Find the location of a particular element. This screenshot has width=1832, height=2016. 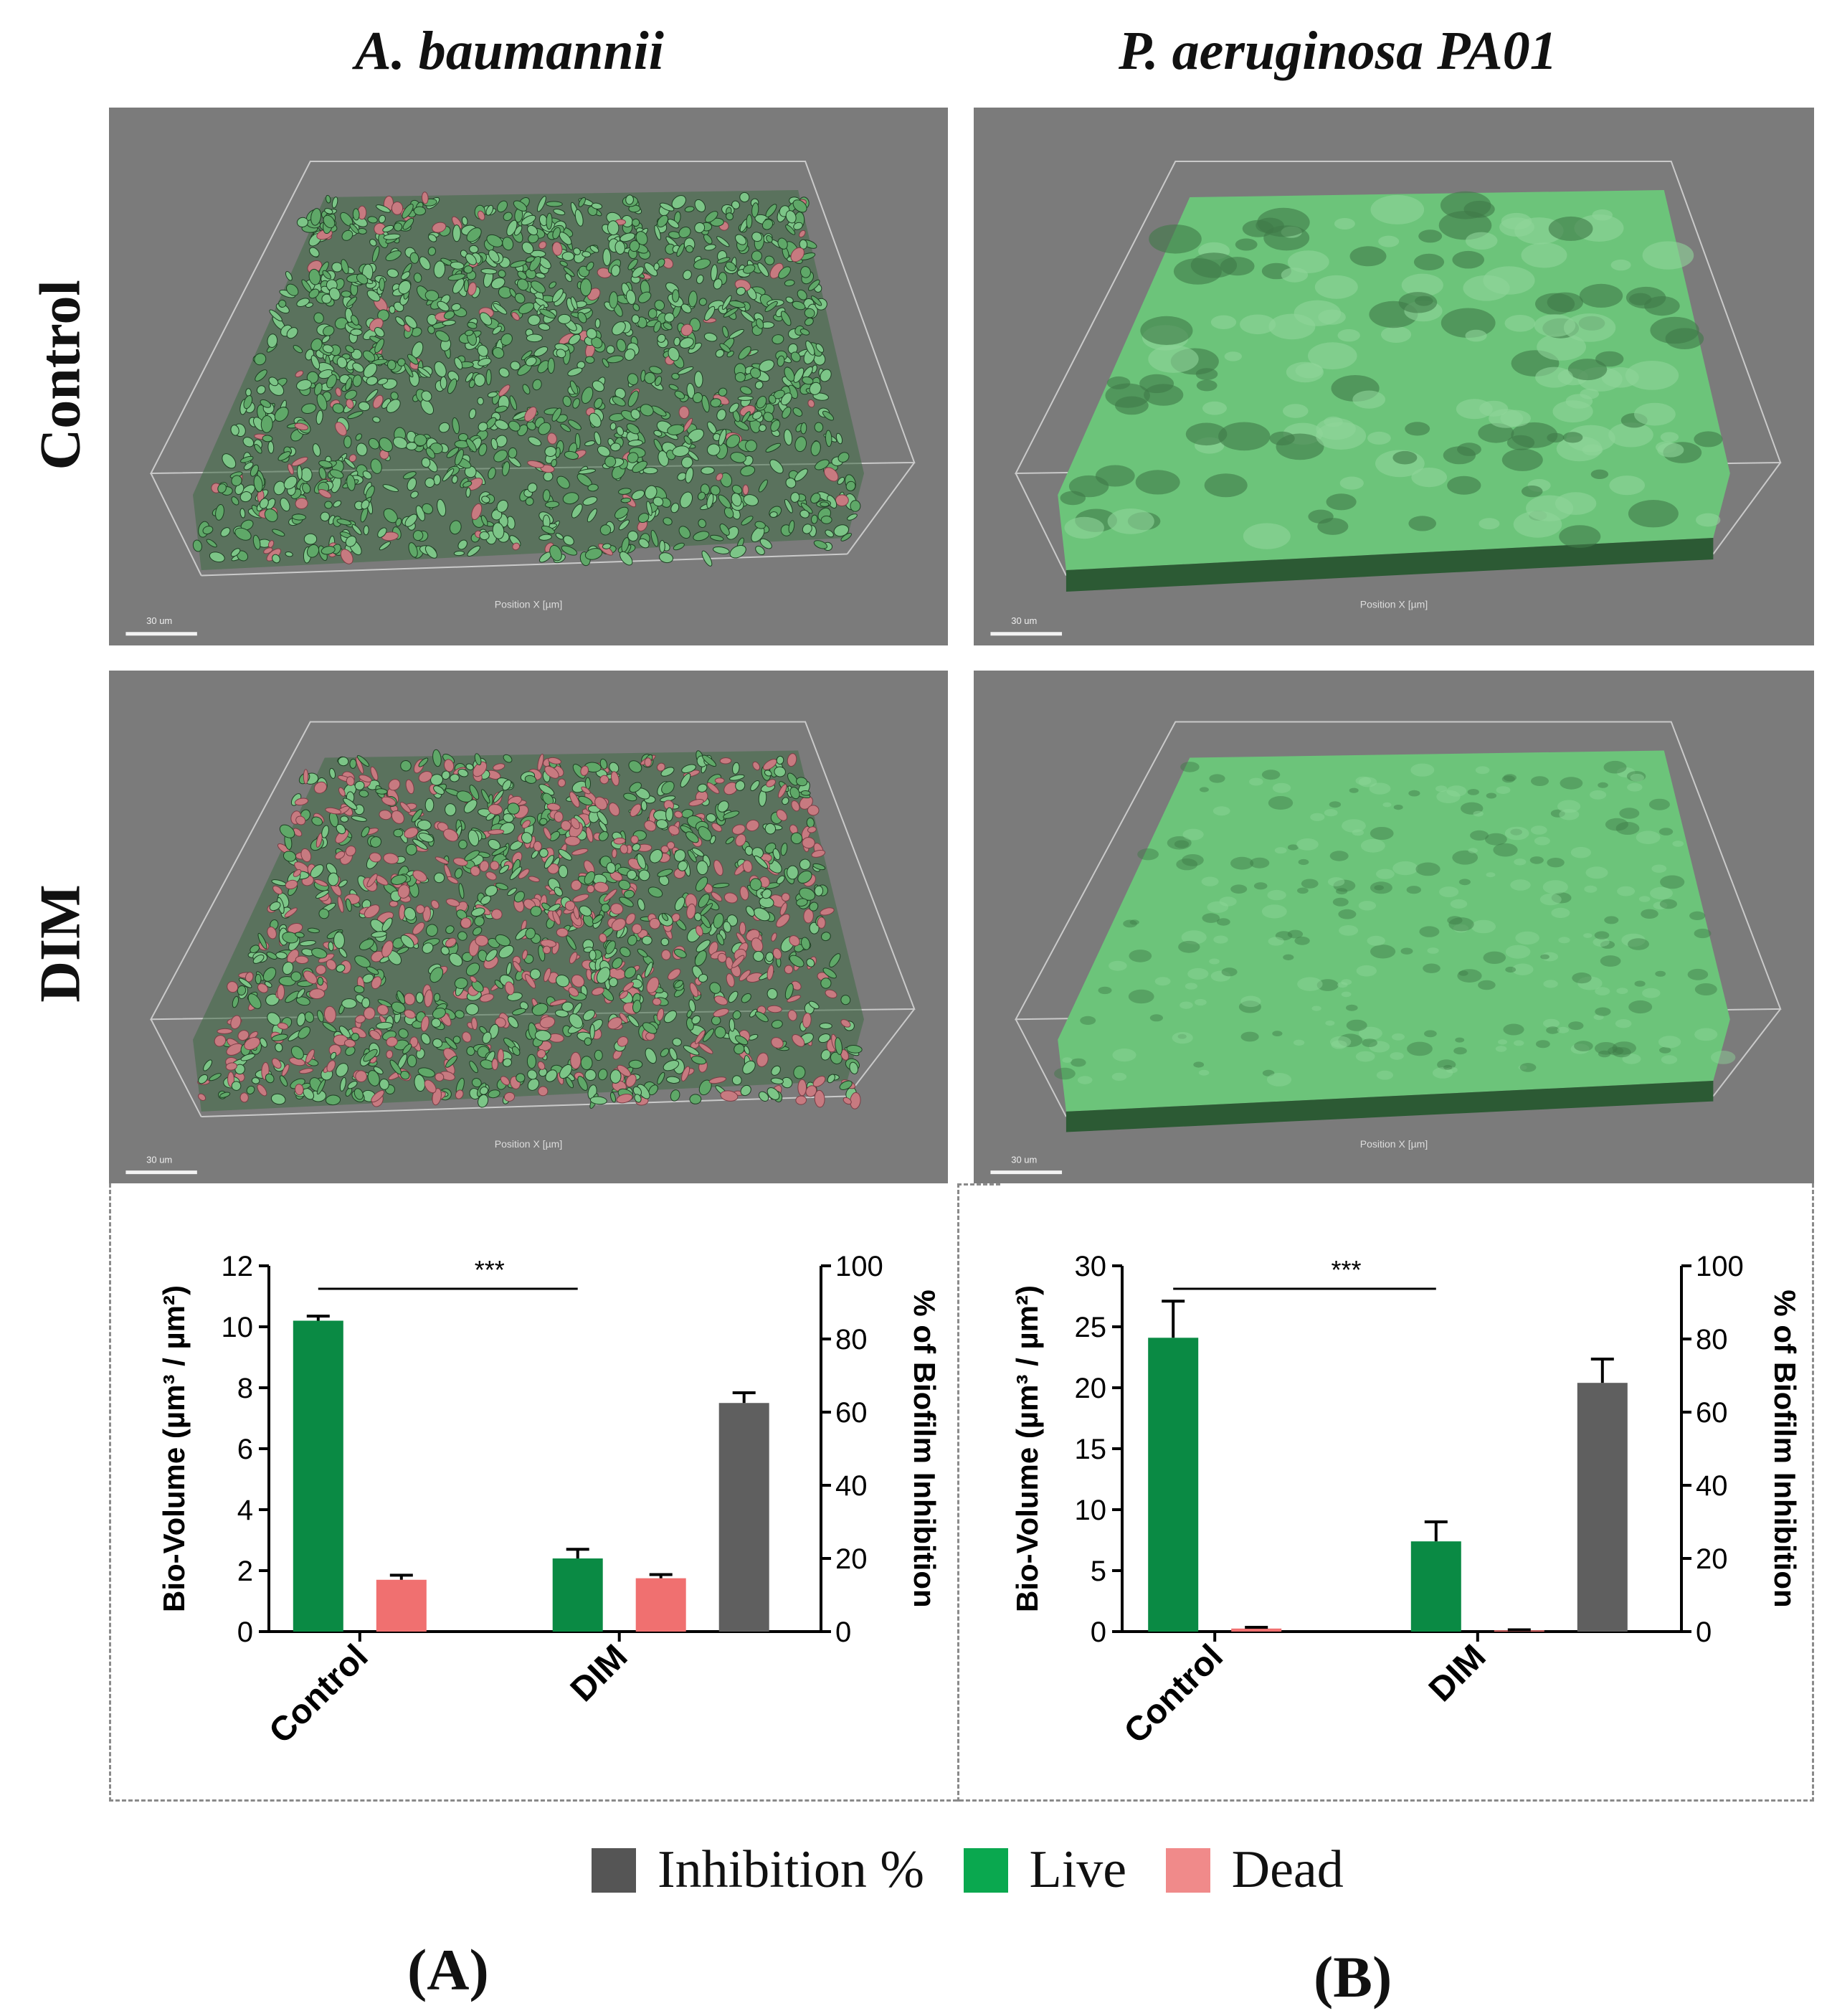

legend-item-dead: Dead is located at coordinates (1254, 1870).